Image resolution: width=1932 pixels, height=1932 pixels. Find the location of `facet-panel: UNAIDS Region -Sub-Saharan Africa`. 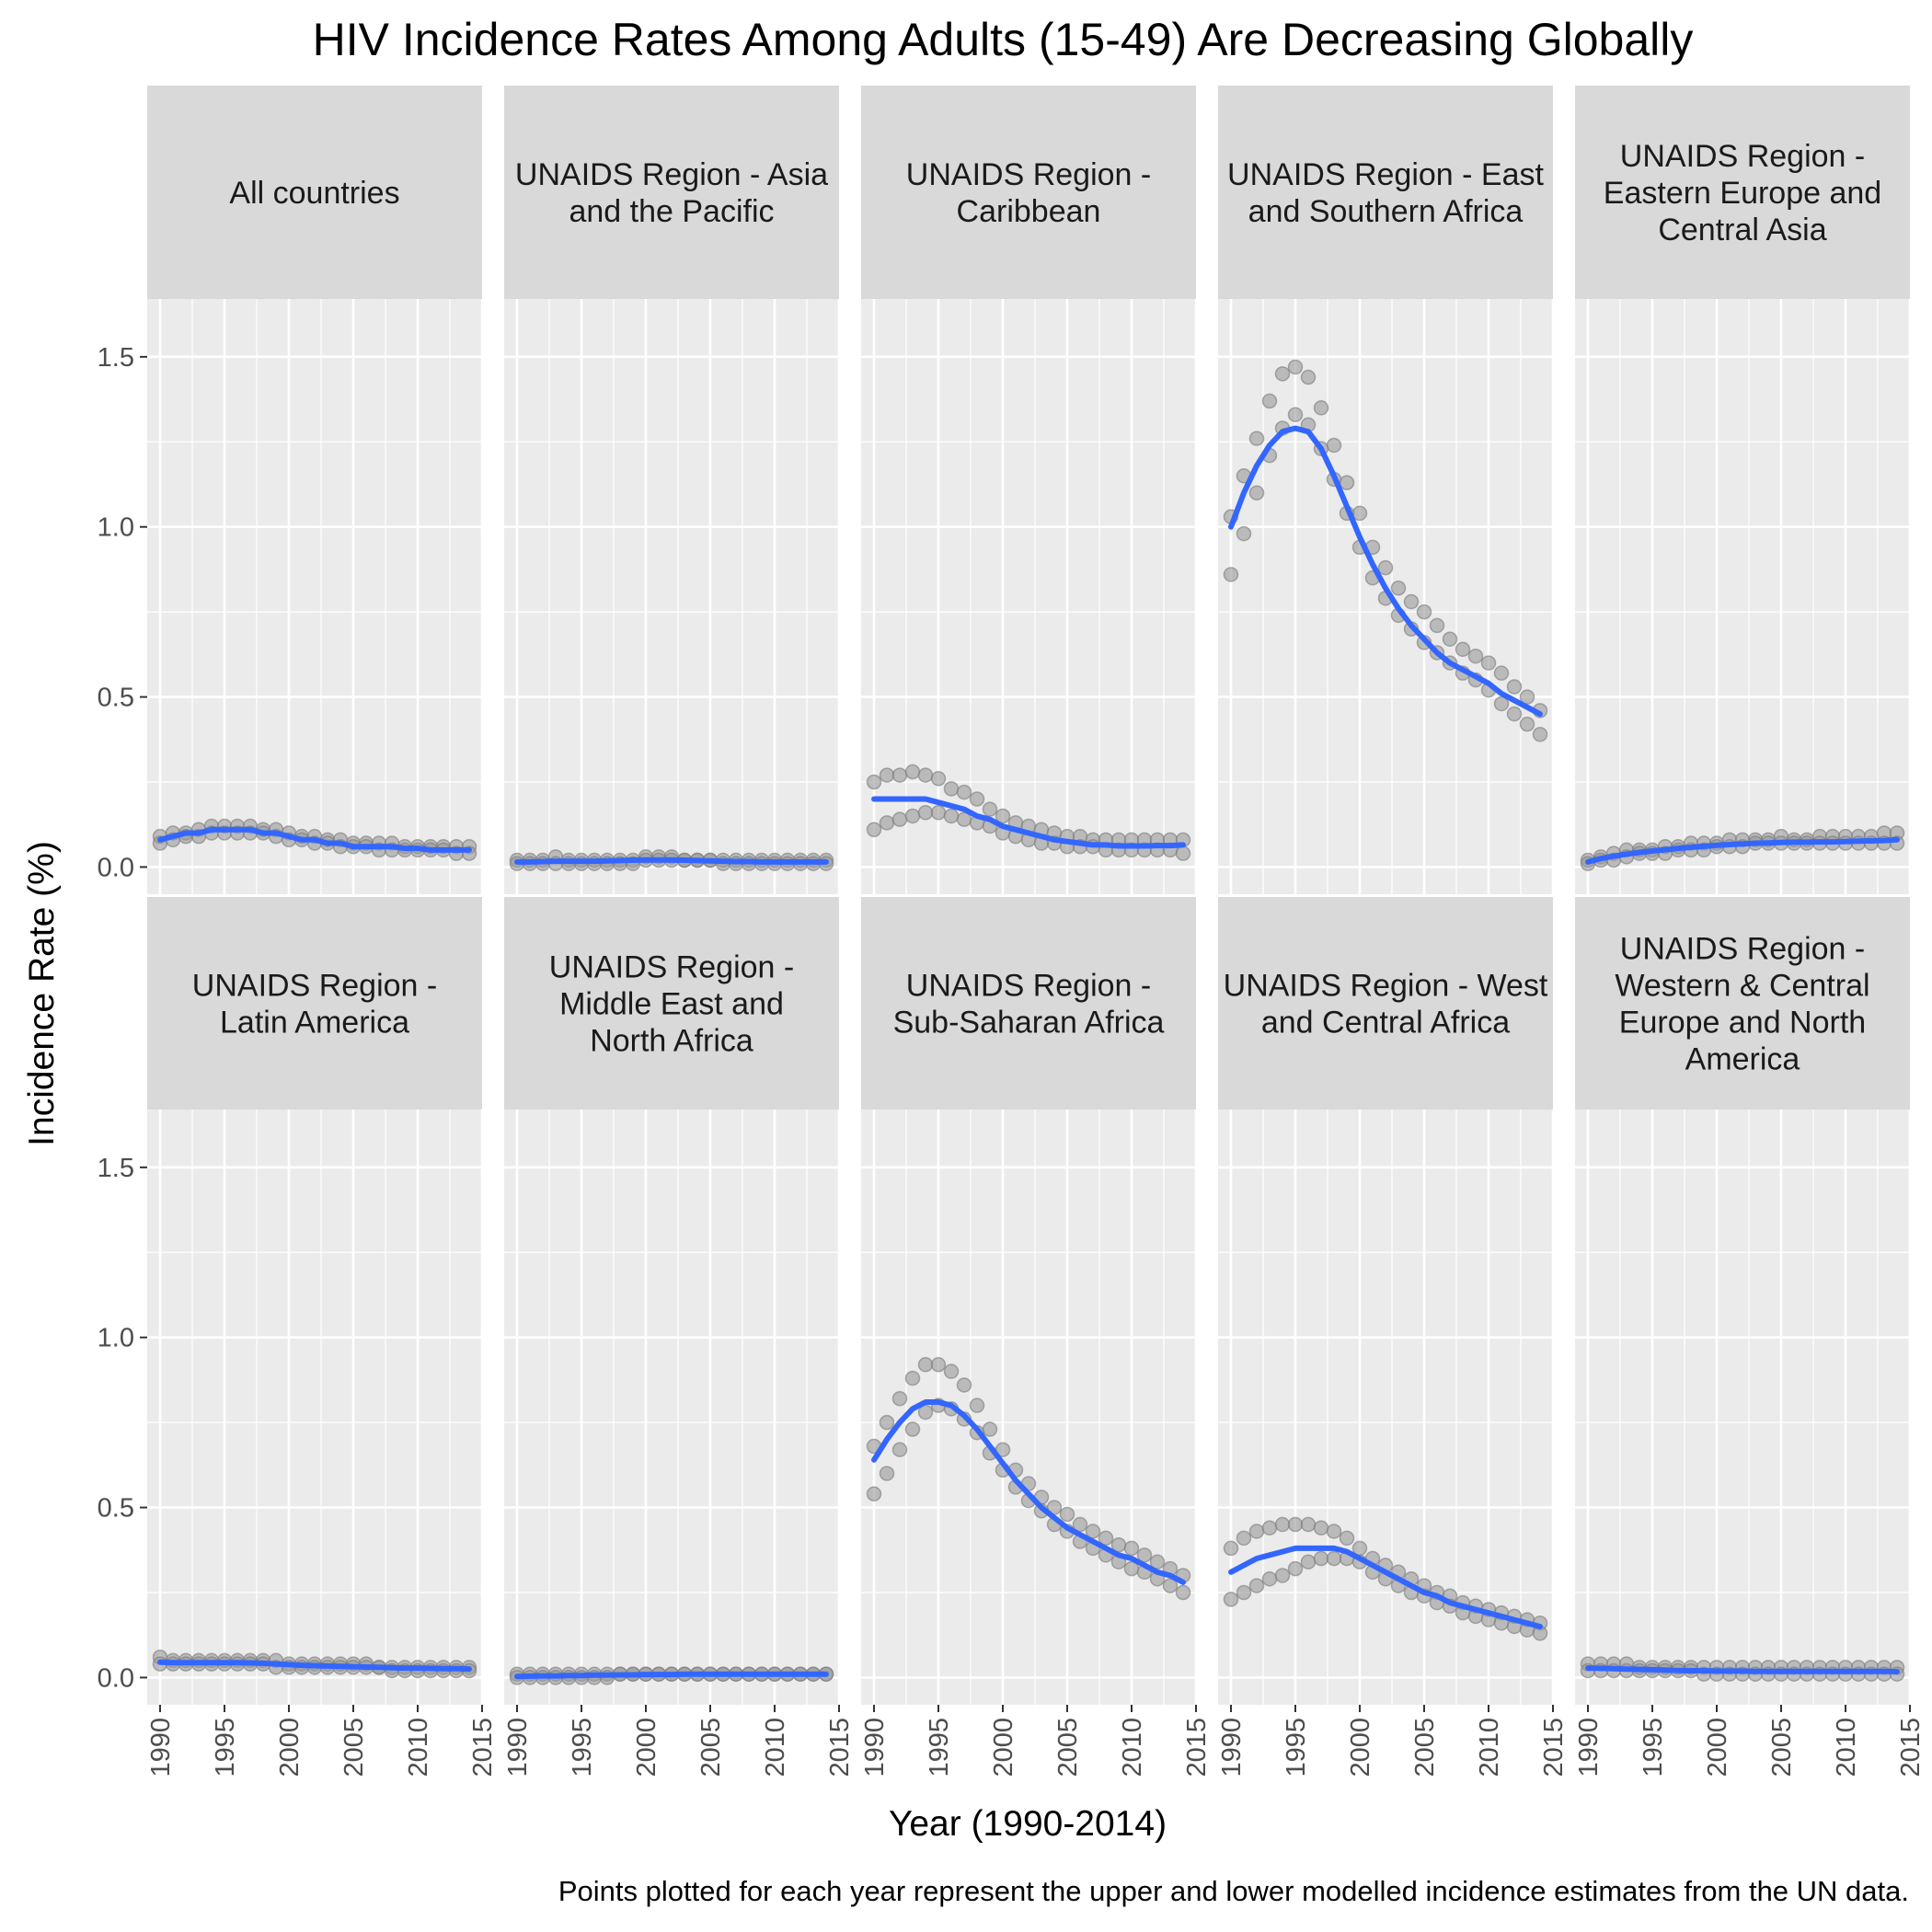

facet-panel: UNAIDS Region -Sub-Saharan Africa is located at coordinates (1029, 1301).